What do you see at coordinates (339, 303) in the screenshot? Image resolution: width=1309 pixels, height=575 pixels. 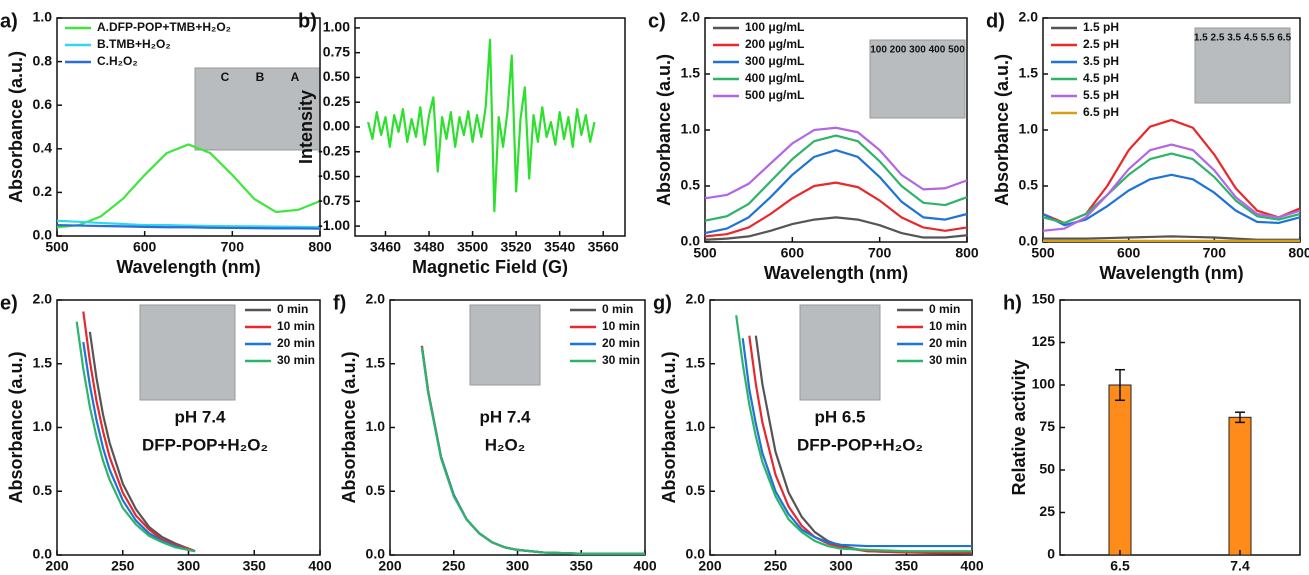 I see `panel-label: f)` at bounding box center [339, 303].